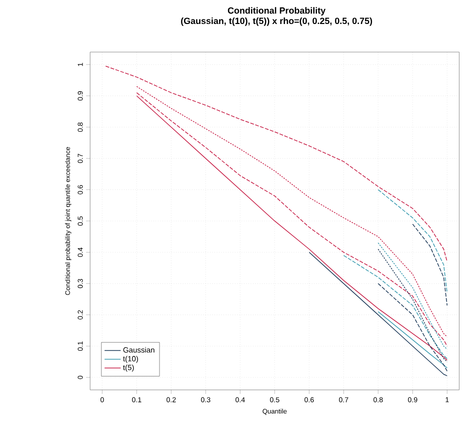 The width and height of the screenshot is (463, 438). What do you see at coordinates (276, 21) in the screenshot?
I see `chart-subtitle: (Gaussian, t(10), t(5)) x rho=(0, 0.25, 0.5, 0.75)` at bounding box center [276, 21].